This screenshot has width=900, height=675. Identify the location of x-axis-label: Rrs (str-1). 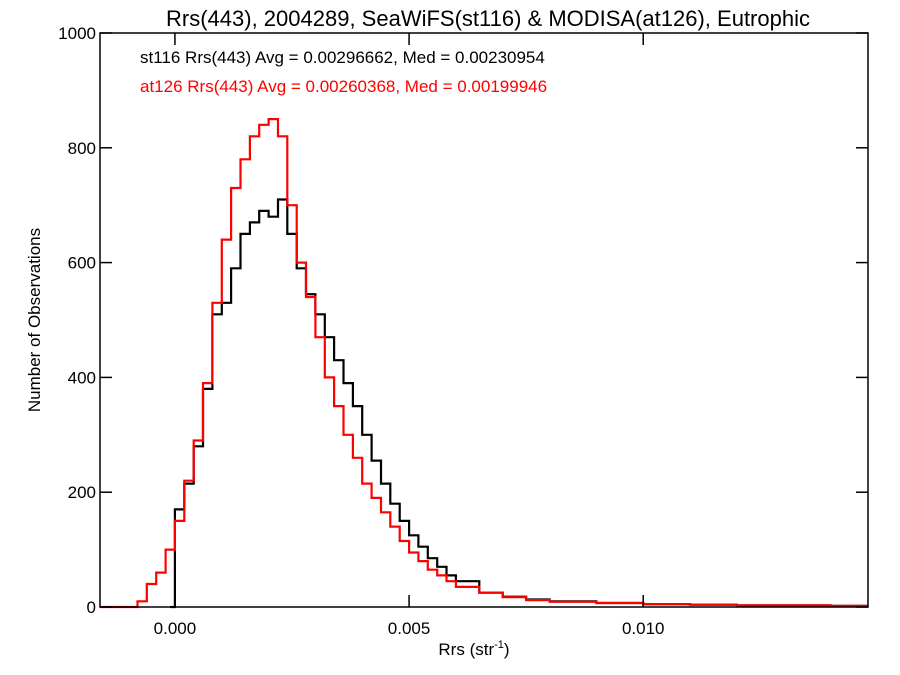
(473, 649).